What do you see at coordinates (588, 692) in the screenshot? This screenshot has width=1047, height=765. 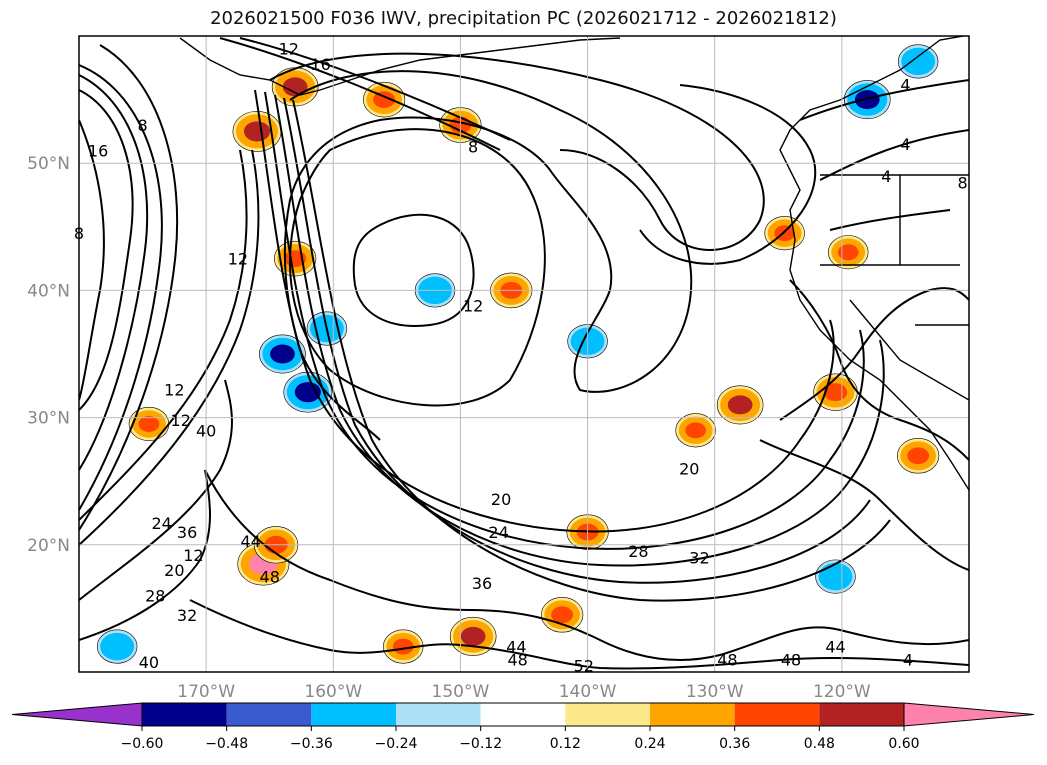 I see `lon-tick-label: 140°W` at bounding box center [588, 692].